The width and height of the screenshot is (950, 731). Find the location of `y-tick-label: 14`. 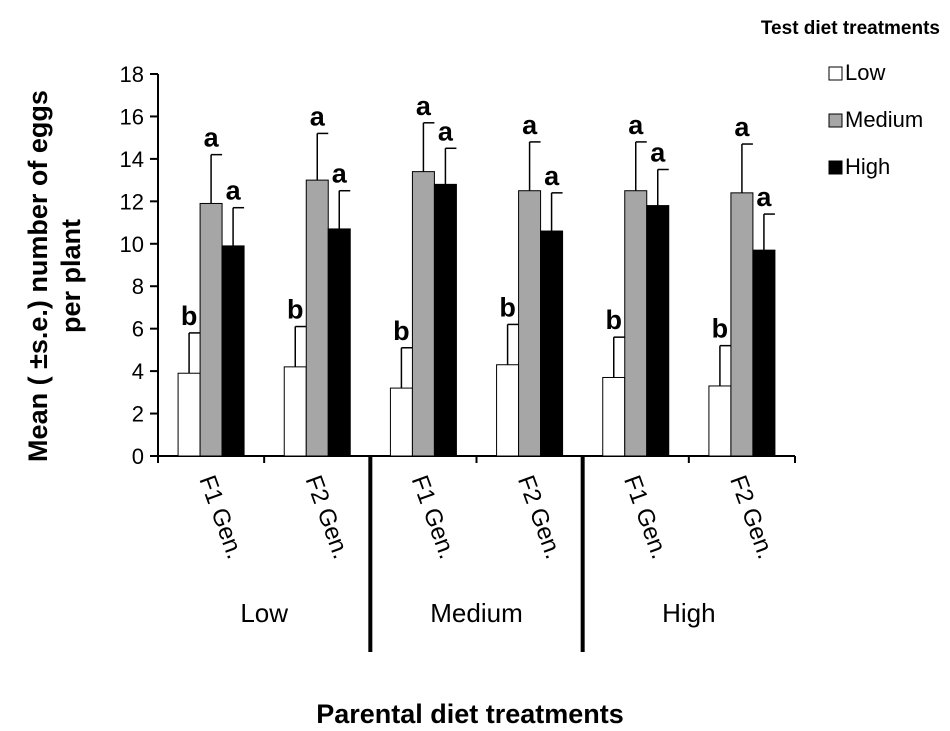

y-tick-label: 14 is located at coordinates (132, 159).